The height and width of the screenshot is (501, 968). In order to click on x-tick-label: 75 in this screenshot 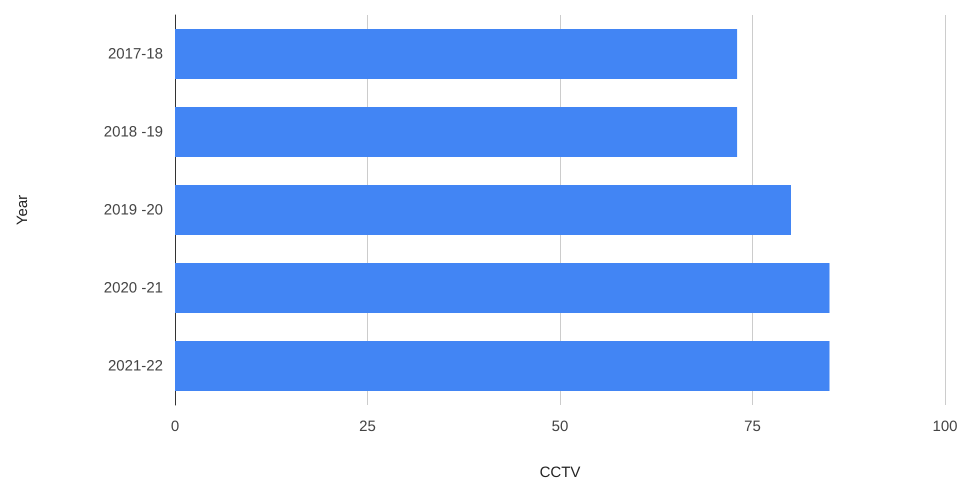, I will do `click(752, 426)`.